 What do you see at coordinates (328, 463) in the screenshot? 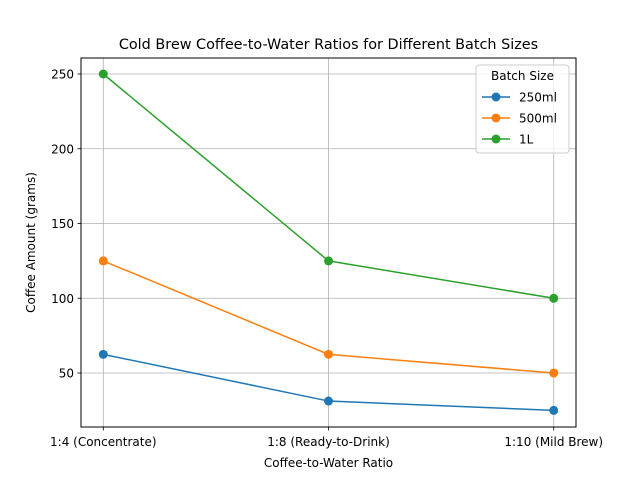
I see `x-axis-label: Coffee-to-Water Ratio` at bounding box center [328, 463].